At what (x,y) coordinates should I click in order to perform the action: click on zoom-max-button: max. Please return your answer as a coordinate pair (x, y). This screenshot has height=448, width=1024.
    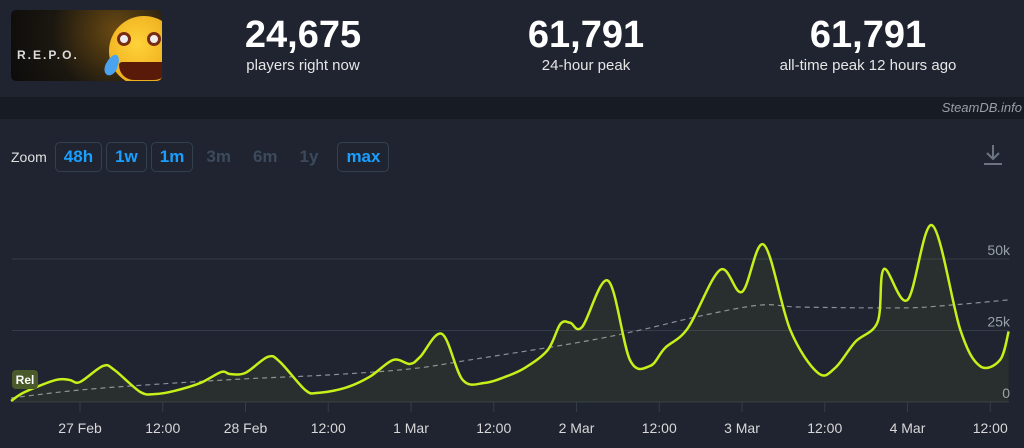
    Looking at the image, I should click on (363, 157).